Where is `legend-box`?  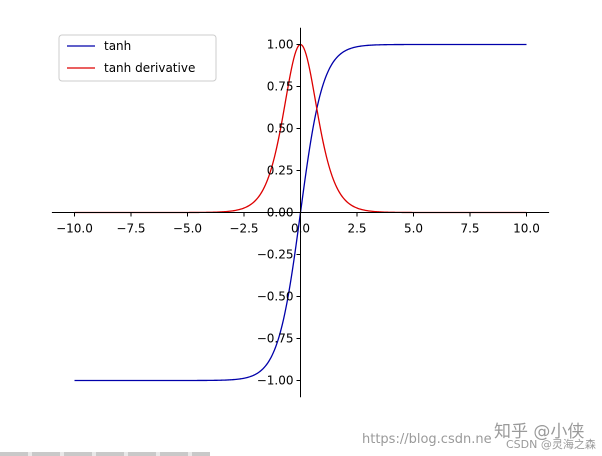
legend-box is located at coordinates (137, 58).